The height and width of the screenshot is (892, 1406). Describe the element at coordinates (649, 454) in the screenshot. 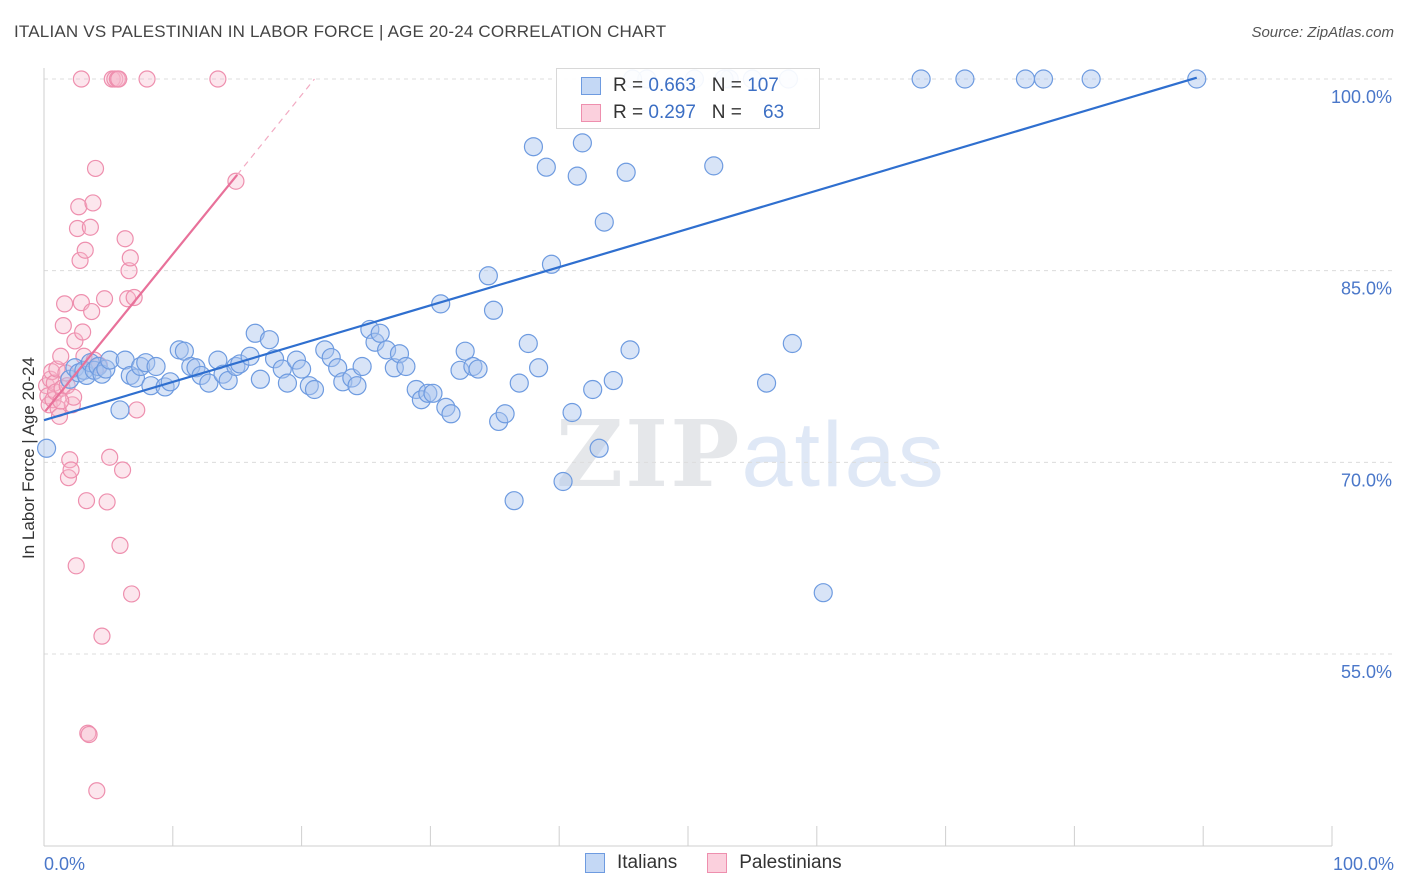

I see `watermark-zip: ZIP` at that location.